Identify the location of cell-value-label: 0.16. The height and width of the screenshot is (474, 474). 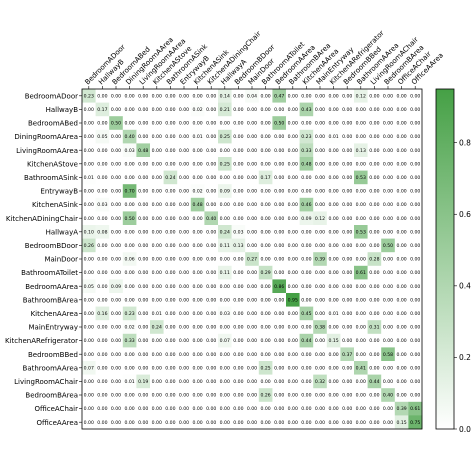
(102, 314).